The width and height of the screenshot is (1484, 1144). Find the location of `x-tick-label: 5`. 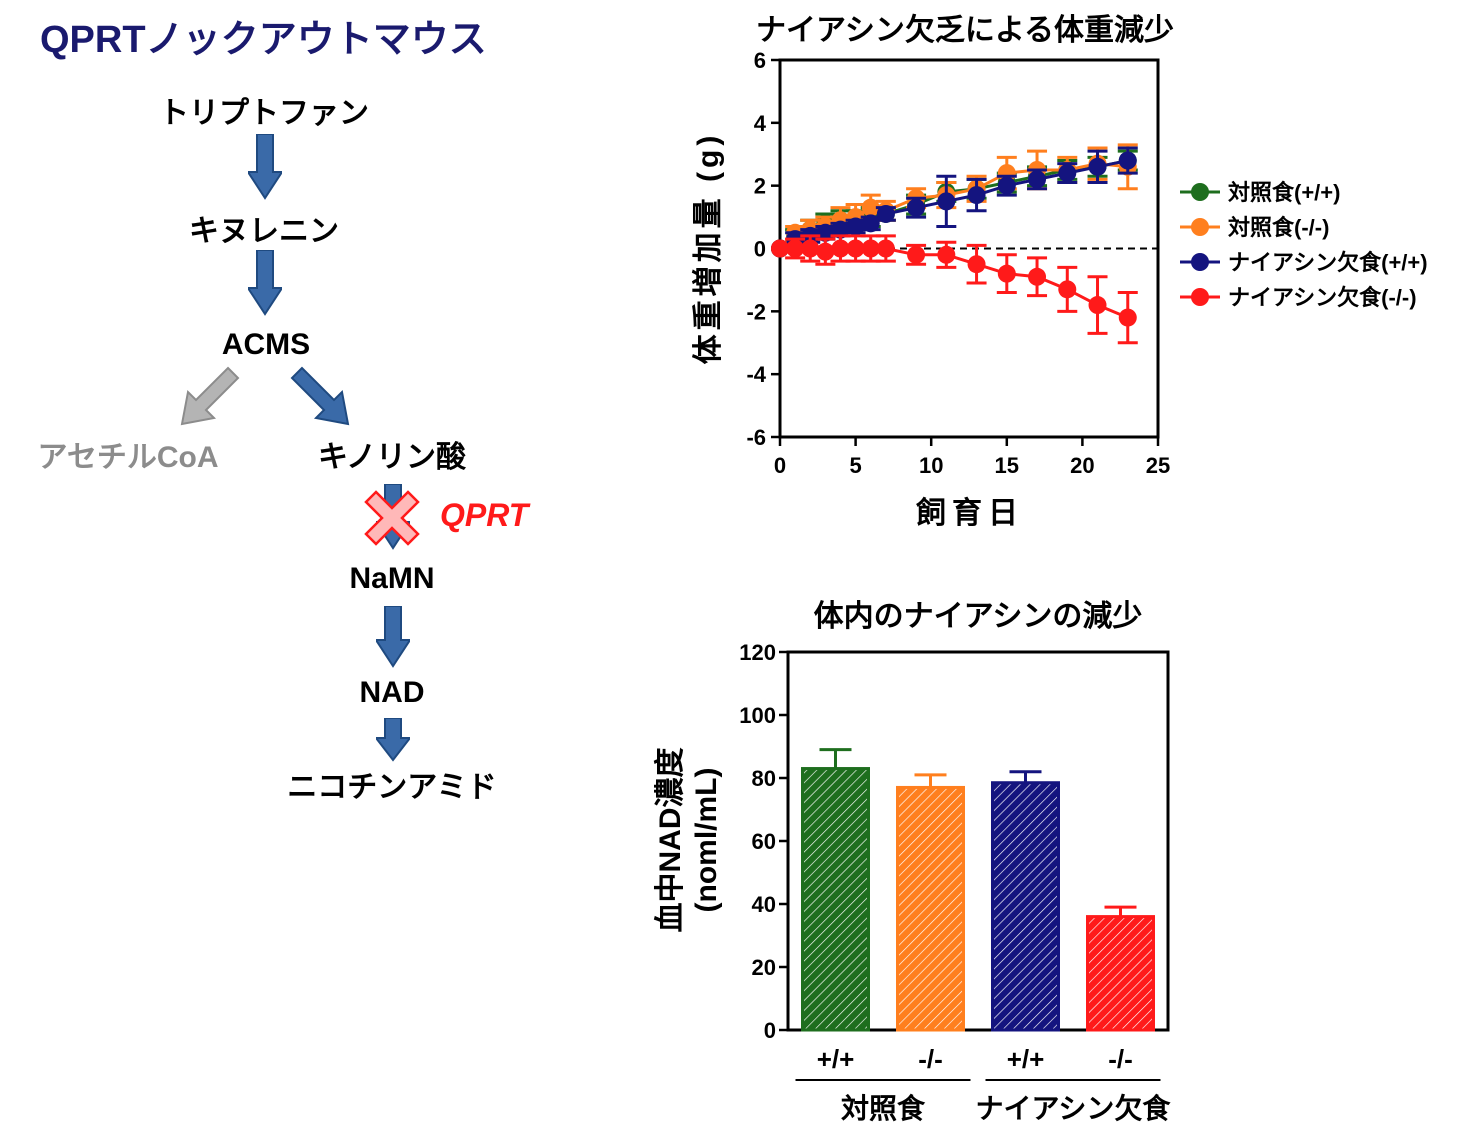

x-tick-label: 5 is located at coordinates (855, 465).